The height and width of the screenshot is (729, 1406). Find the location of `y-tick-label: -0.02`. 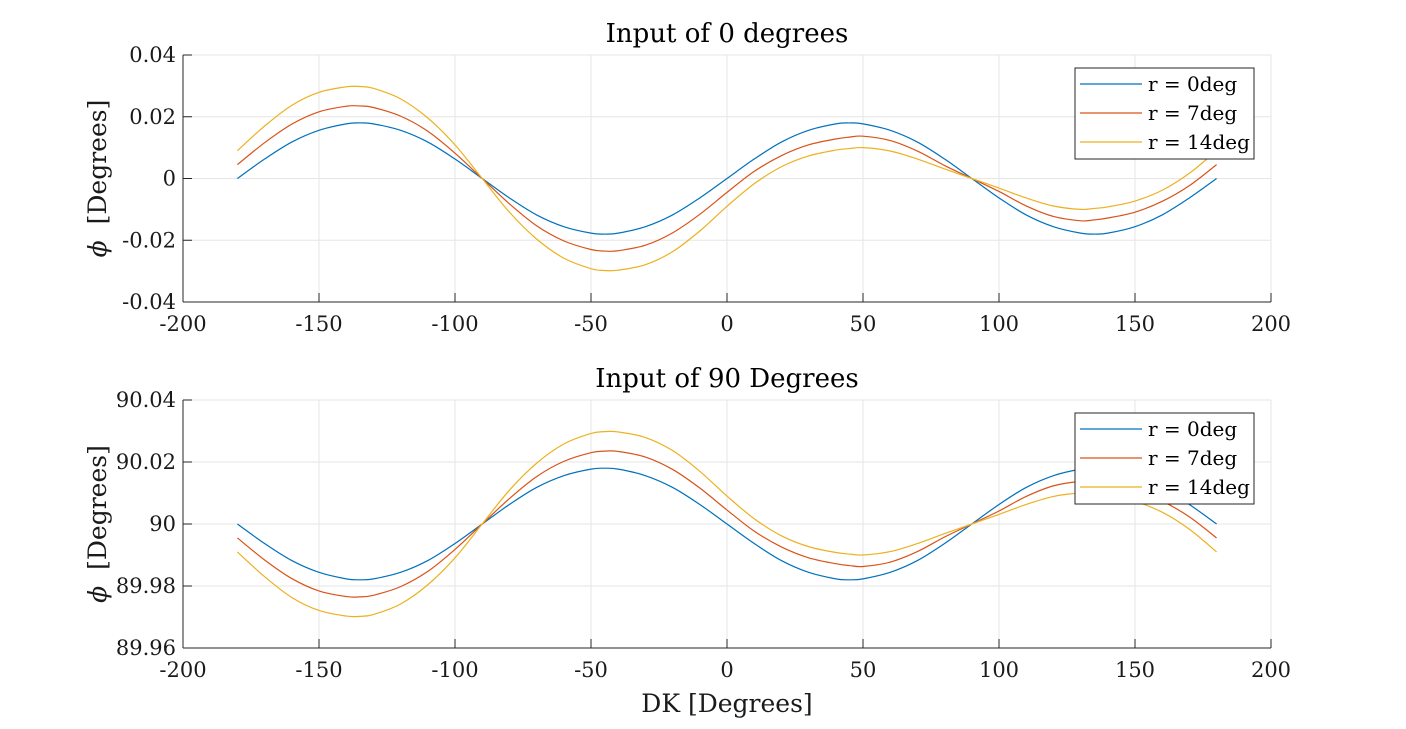

y-tick-label: -0.02 is located at coordinates (149, 240).